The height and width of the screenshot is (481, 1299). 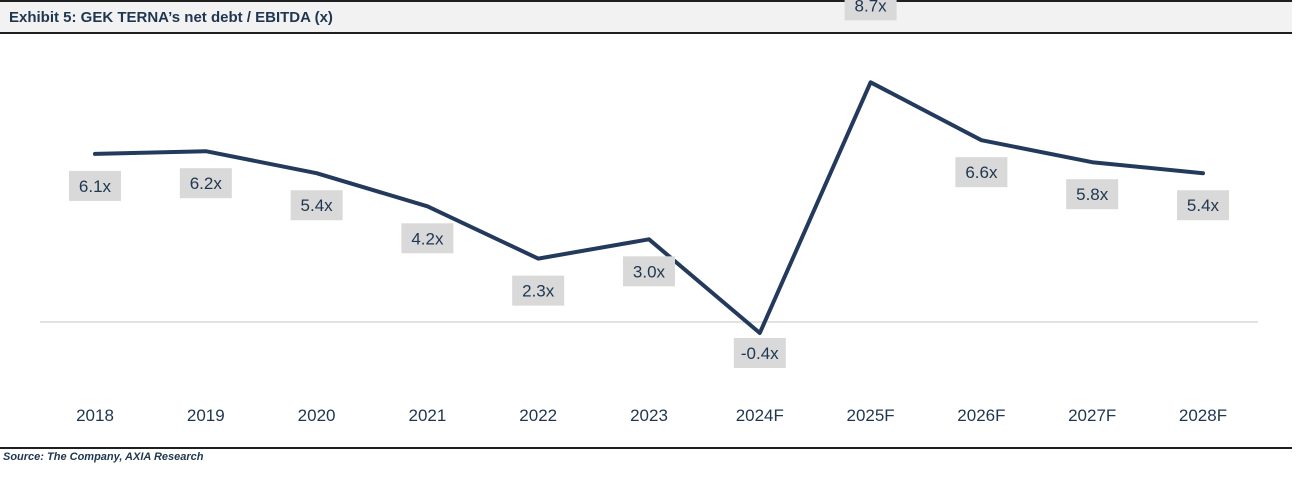 What do you see at coordinates (760, 415) in the screenshot?
I see `x-tick-label-2024F: 2024F` at bounding box center [760, 415].